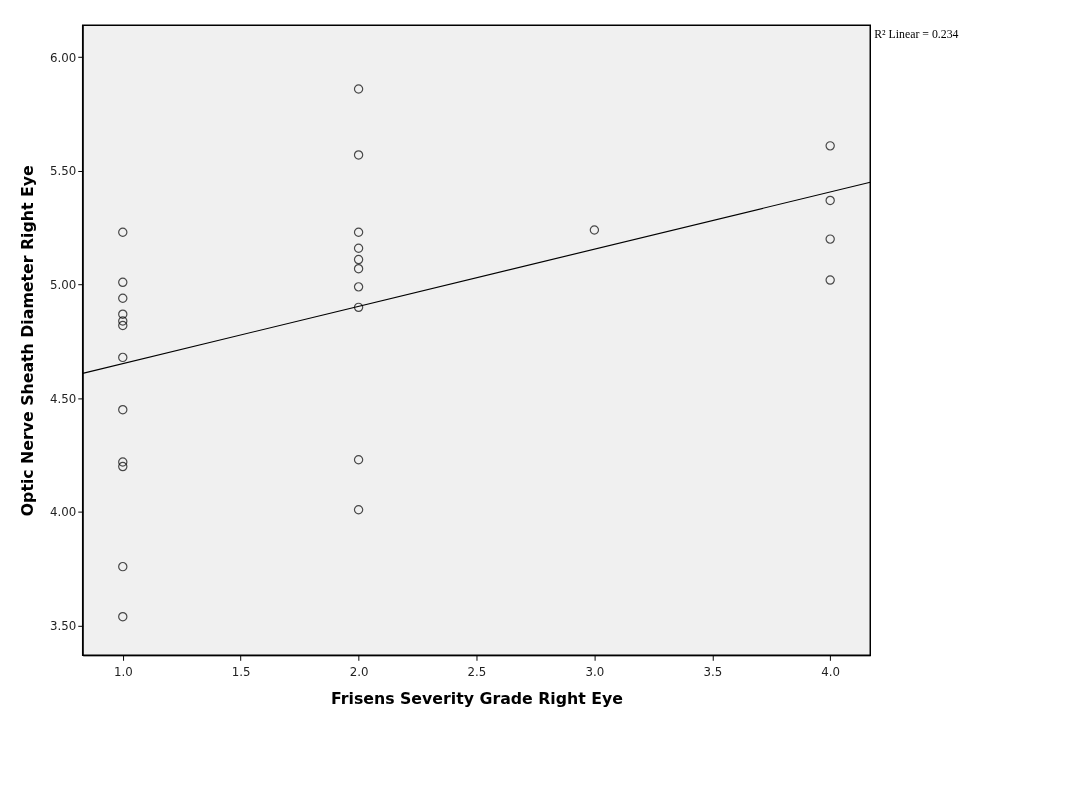 The width and height of the screenshot is (1077, 785). Describe the element at coordinates (63, 285) in the screenshot. I see `y-tick-label: 5.00` at that location.